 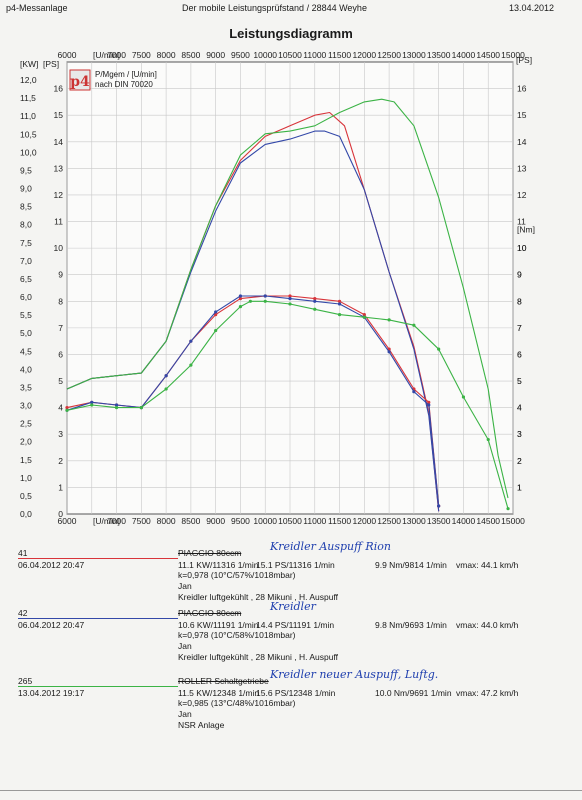 I want to click on kw-tick-label: 5,5, so click(x=26, y=315).